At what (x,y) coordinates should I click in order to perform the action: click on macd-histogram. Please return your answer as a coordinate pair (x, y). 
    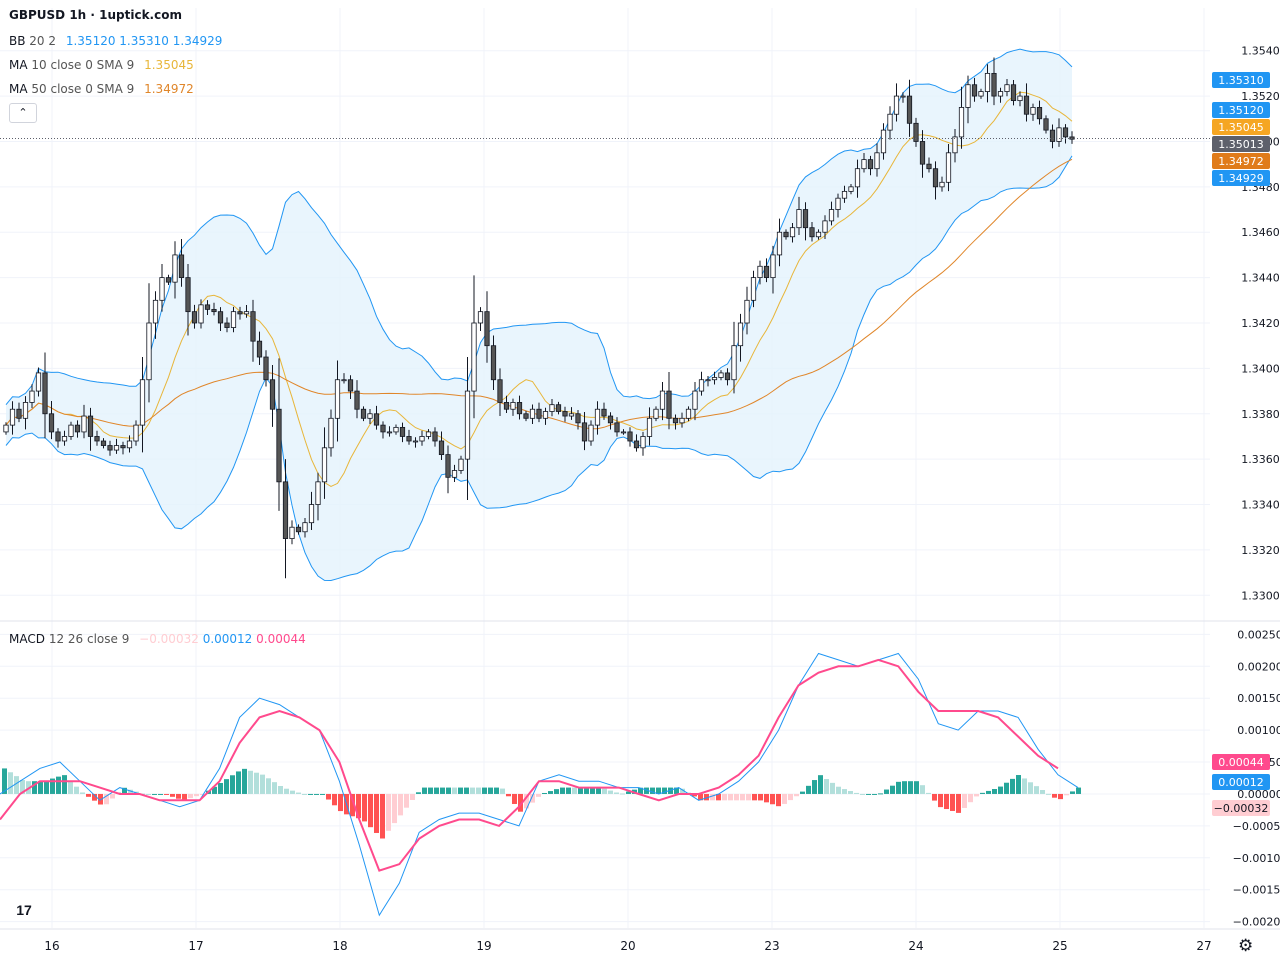
    Looking at the image, I should click on (541, 803).